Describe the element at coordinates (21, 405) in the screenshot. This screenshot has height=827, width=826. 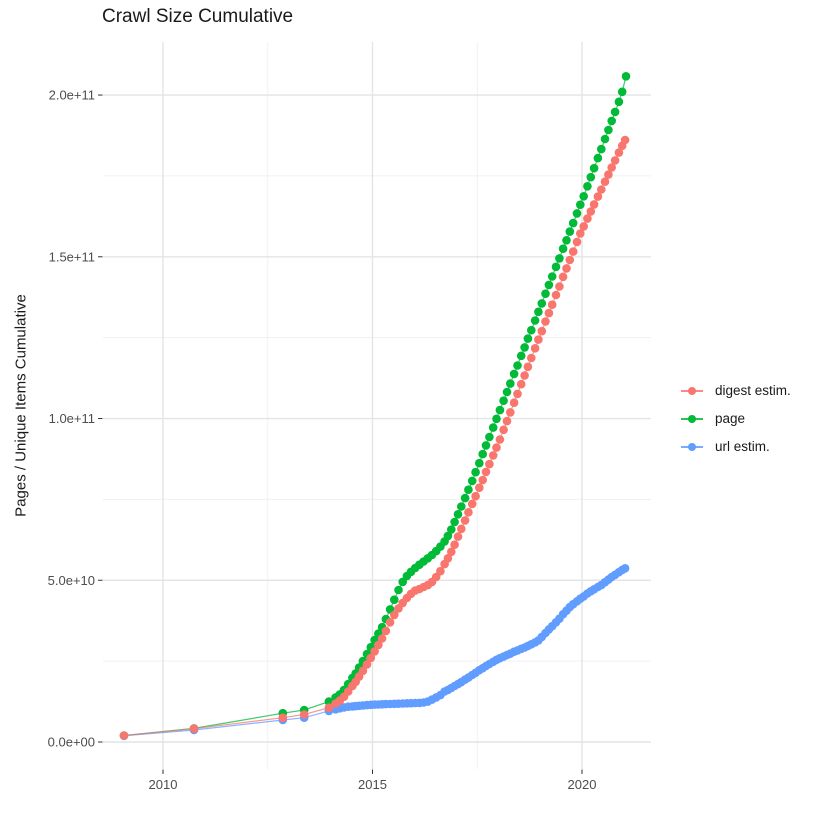
I see `y-axis-title: Pages / Unique Items Cumulative` at that location.